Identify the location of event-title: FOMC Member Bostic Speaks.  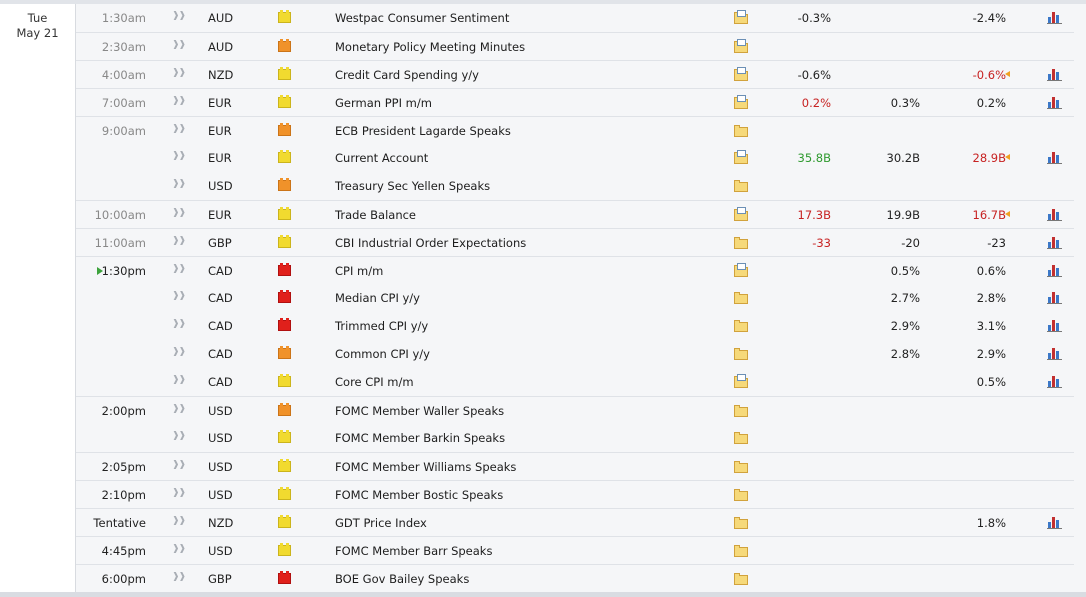
(419, 495).